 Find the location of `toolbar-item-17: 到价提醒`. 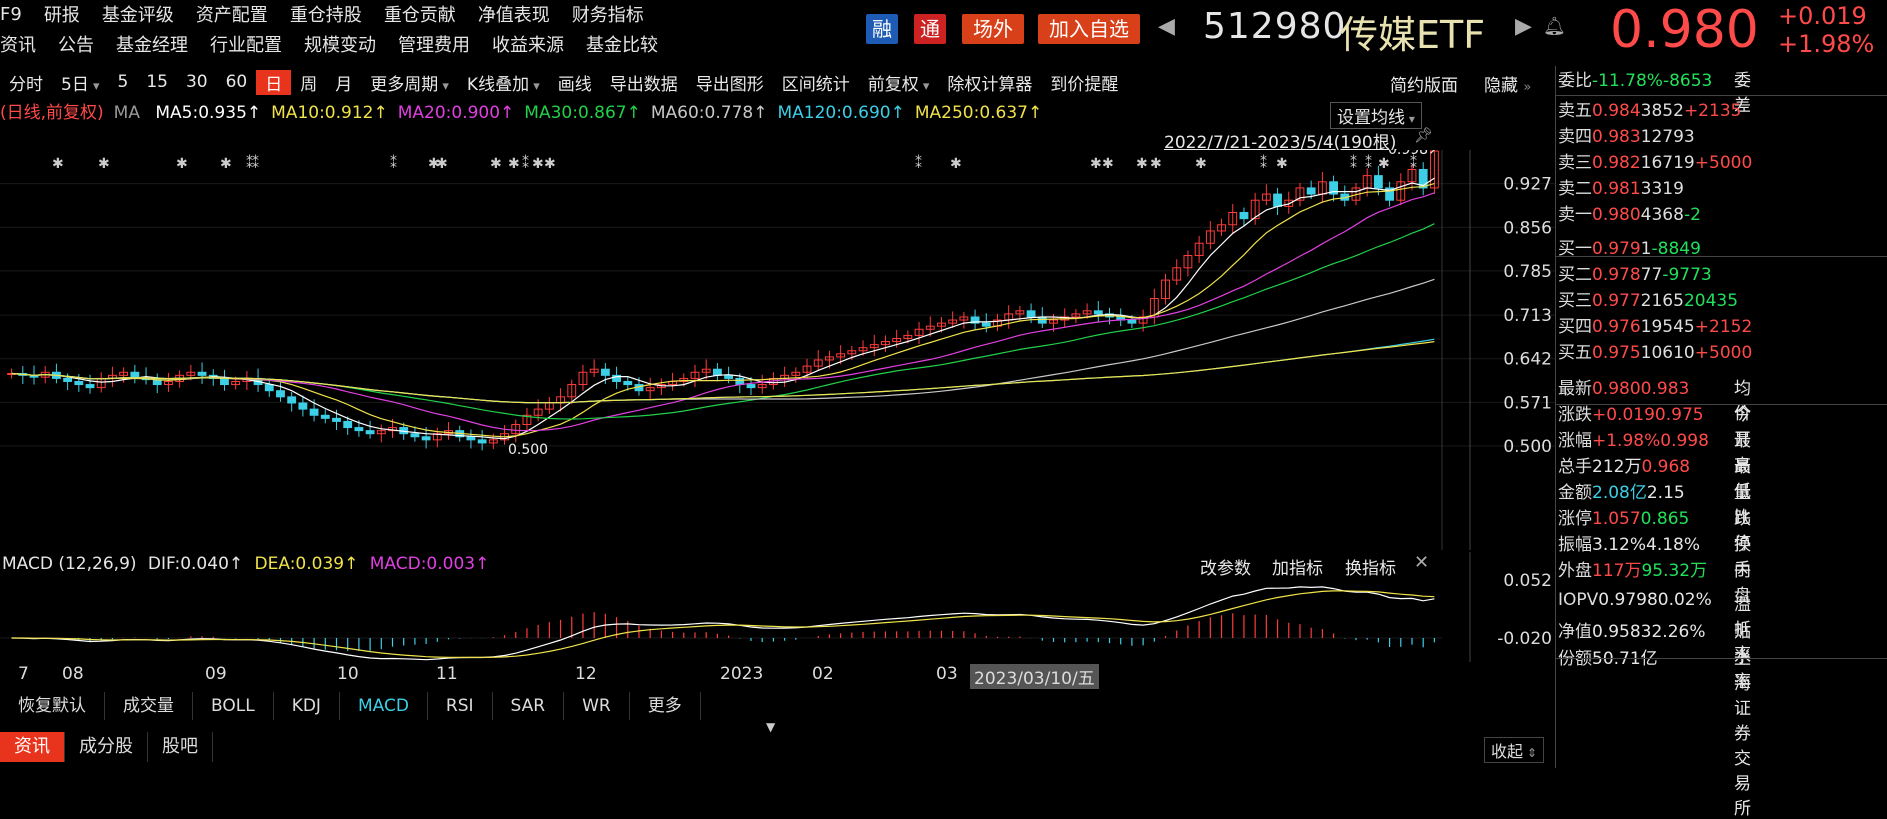

toolbar-item-17: 到价提醒 is located at coordinates (1084, 84).